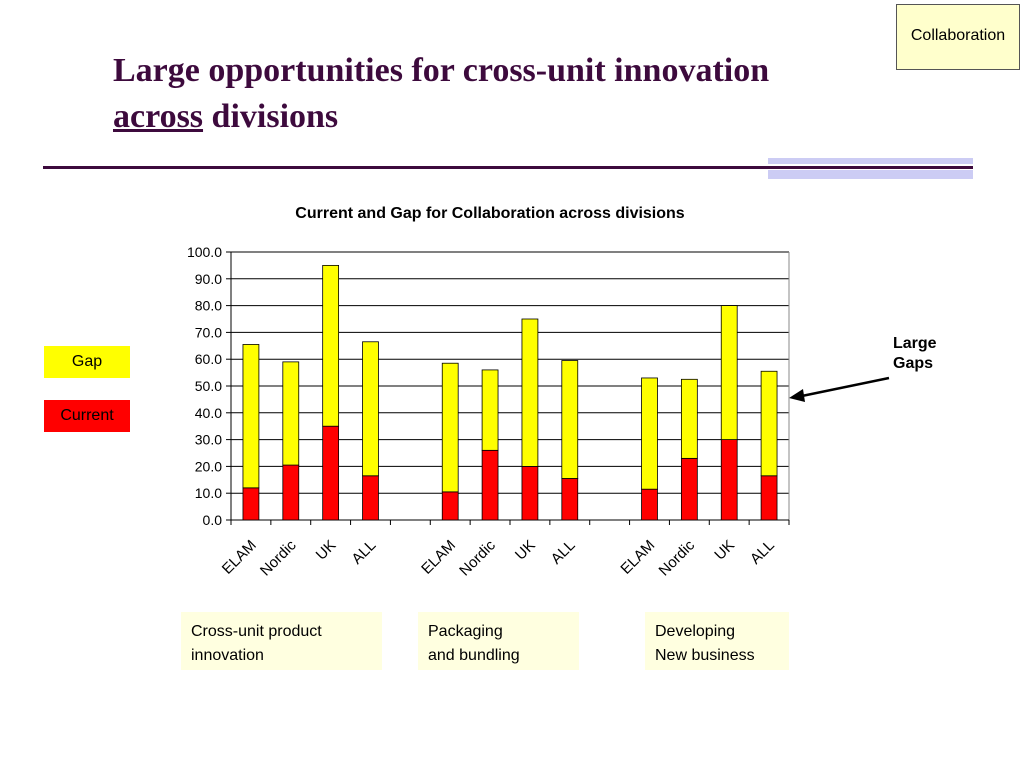 The width and height of the screenshot is (1024, 768). What do you see at coordinates (271, 116) in the screenshot?
I see `title-line-2-rest: divisions` at bounding box center [271, 116].